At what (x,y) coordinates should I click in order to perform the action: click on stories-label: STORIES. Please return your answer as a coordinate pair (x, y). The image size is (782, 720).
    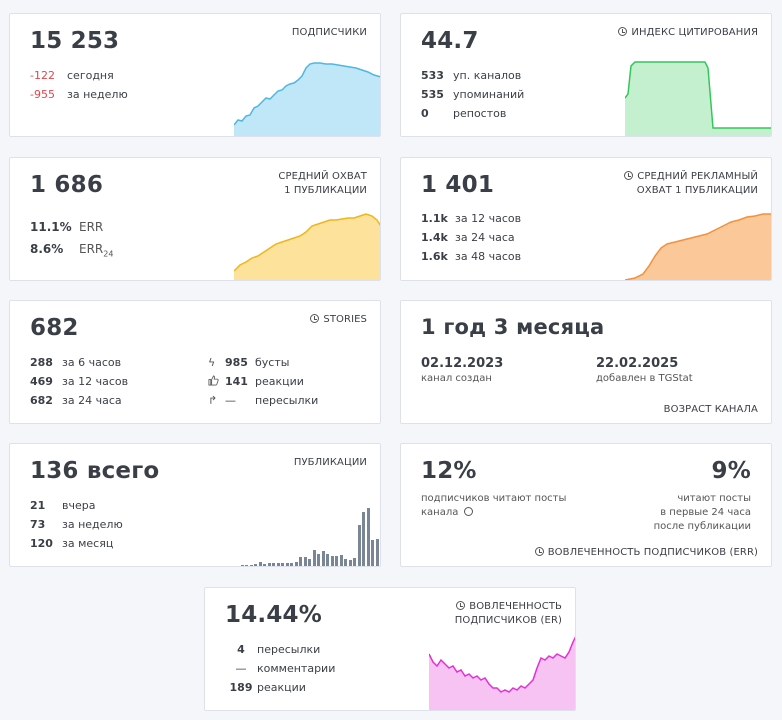
    Looking at the image, I should click on (338, 320).